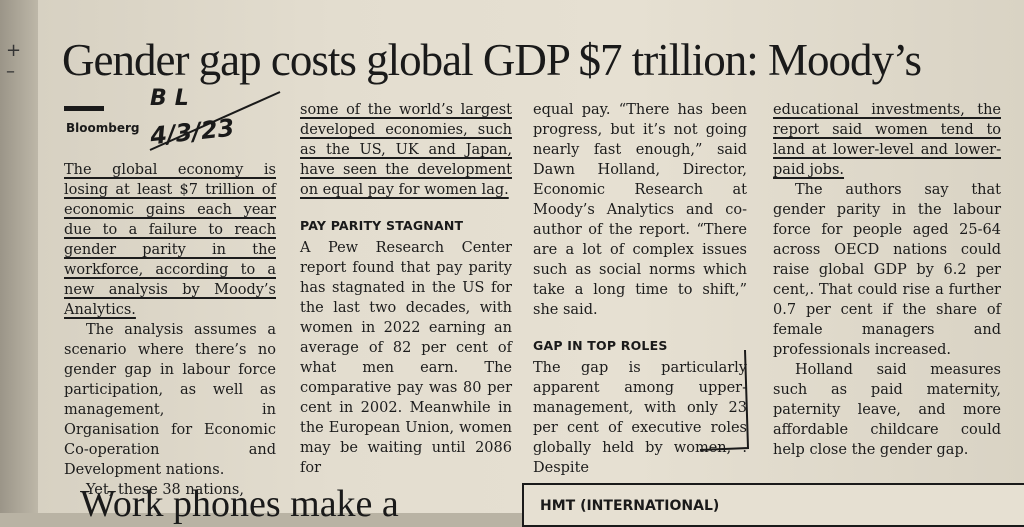 This screenshot has height=527, width=1024. What do you see at coordinates (630, 506) in the screenshot?
I see `next-box-title: HMT (INTERNATIONAL)` at bounding box center [630, 506].